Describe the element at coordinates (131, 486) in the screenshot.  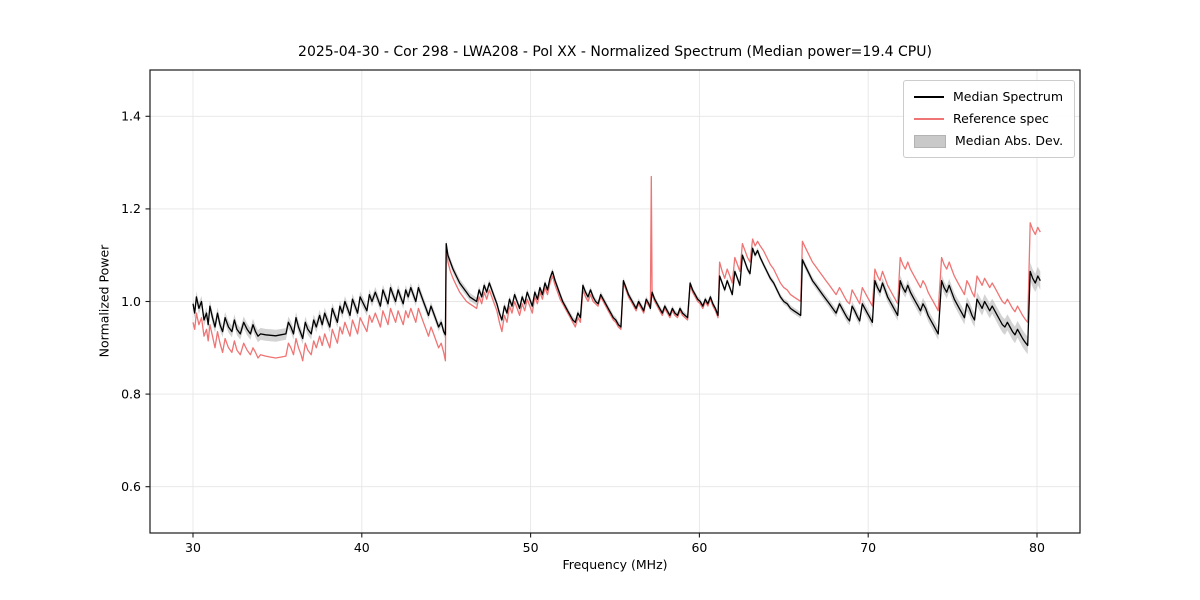
I see `y-tick-label: 0.6` at that location.